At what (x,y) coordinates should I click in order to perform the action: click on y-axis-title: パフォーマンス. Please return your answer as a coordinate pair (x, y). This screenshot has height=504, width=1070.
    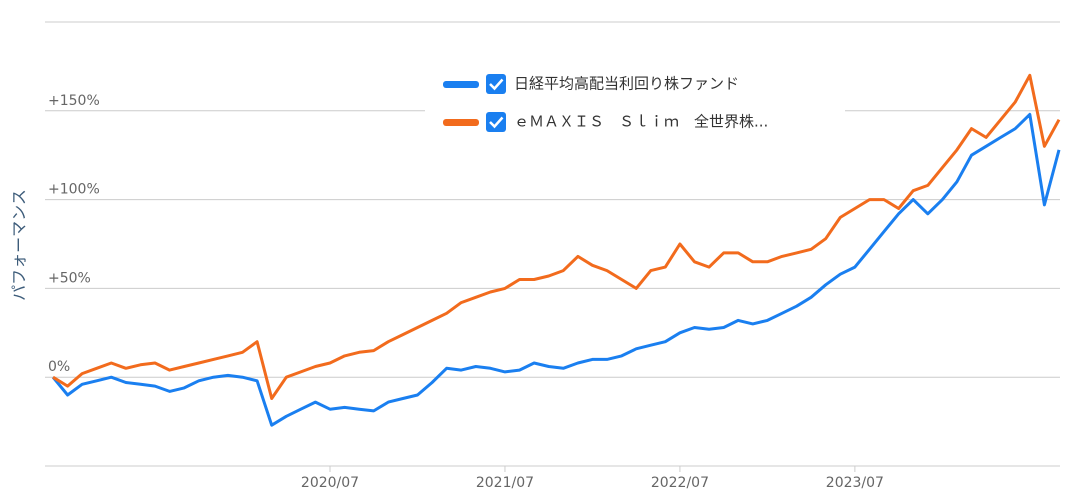
    Looking at the image, I should click on (19, 245).